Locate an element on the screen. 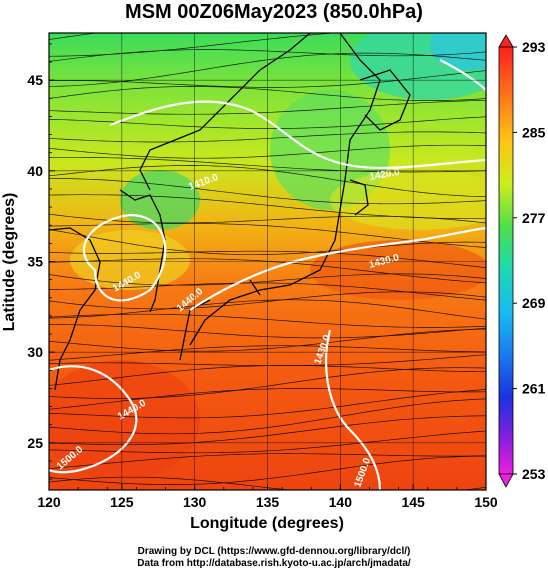  colorbar-bottom-arrow is located at coordinates (506, 480).